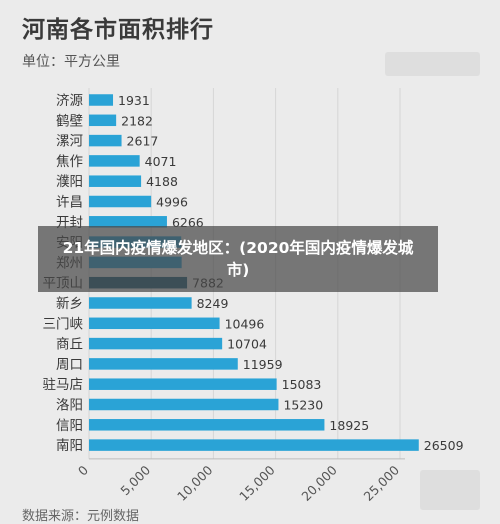 This screenshot has width=500, height=524. Describe the element at coordinates (118, 30) in the screenshot. I see `chart-title: 河南各市面积排行` at that location.